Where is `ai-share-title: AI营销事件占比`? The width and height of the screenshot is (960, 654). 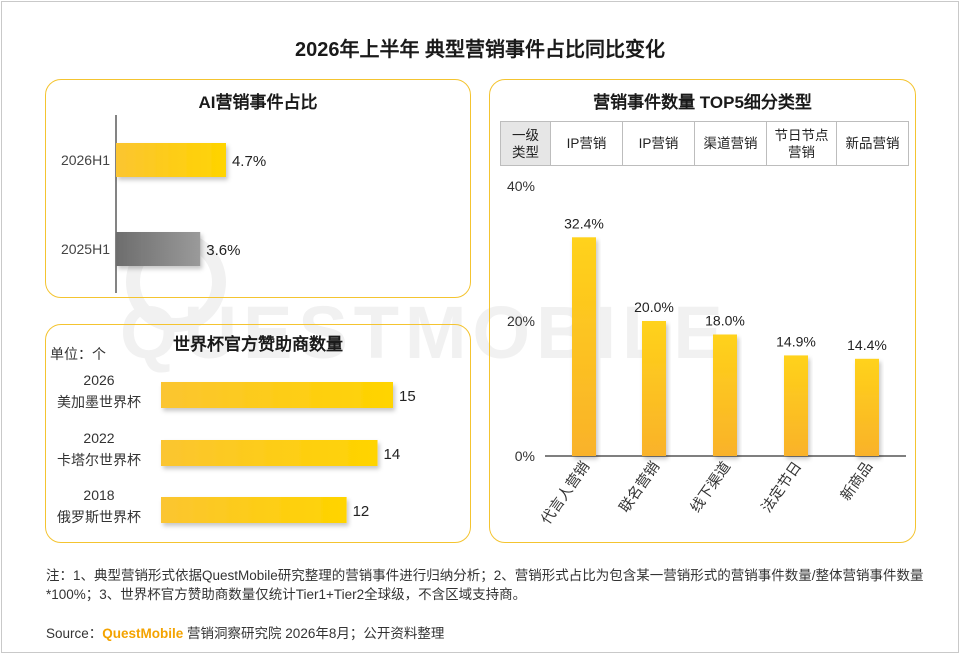
ai-share-title: AI营销事件占比 is located at coordinates (258, 102).